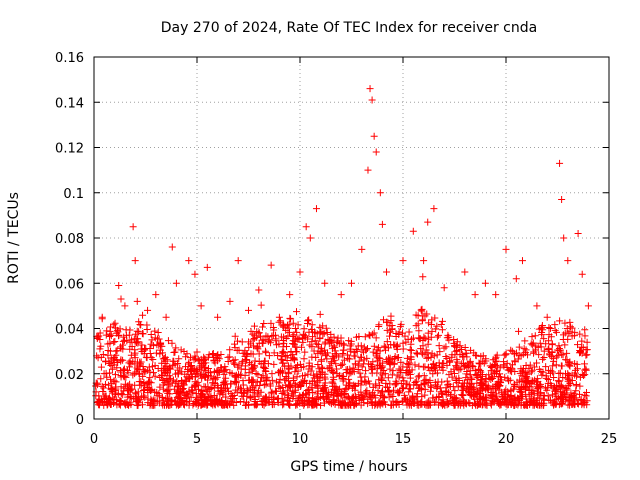  What do you see at coordinates (69, 103) in the screenshot?
I see `y-tick-label: 0.14` at bounding box center [69, 103].